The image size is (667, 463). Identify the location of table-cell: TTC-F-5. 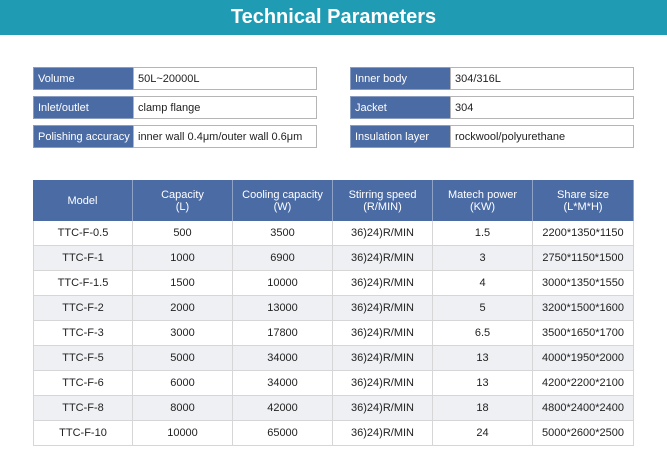
(83, 358).